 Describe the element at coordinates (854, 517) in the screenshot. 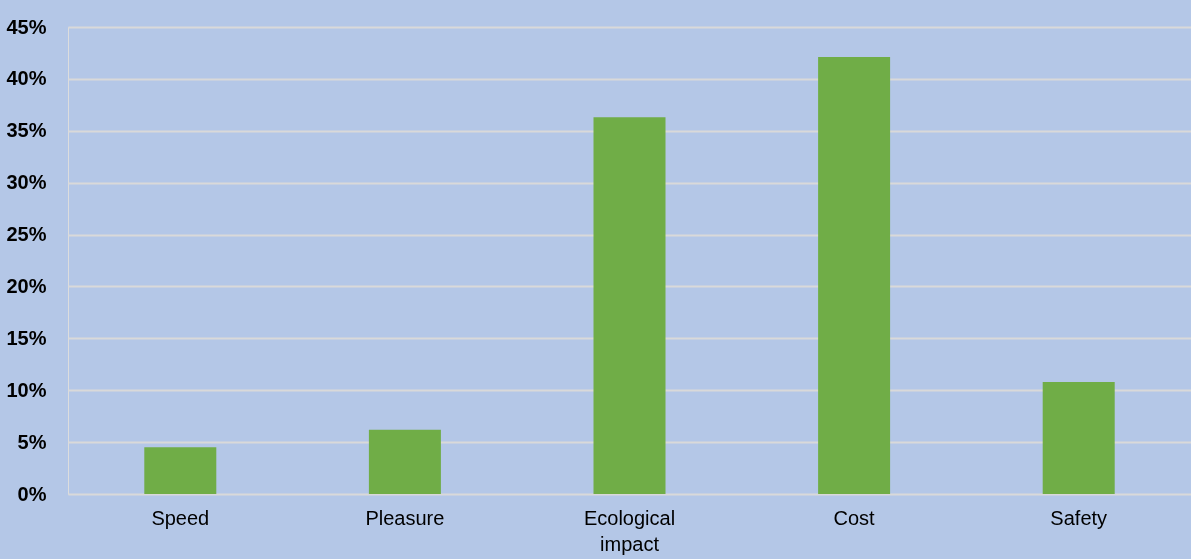

I see `x-tick-label: Cost` at that location.